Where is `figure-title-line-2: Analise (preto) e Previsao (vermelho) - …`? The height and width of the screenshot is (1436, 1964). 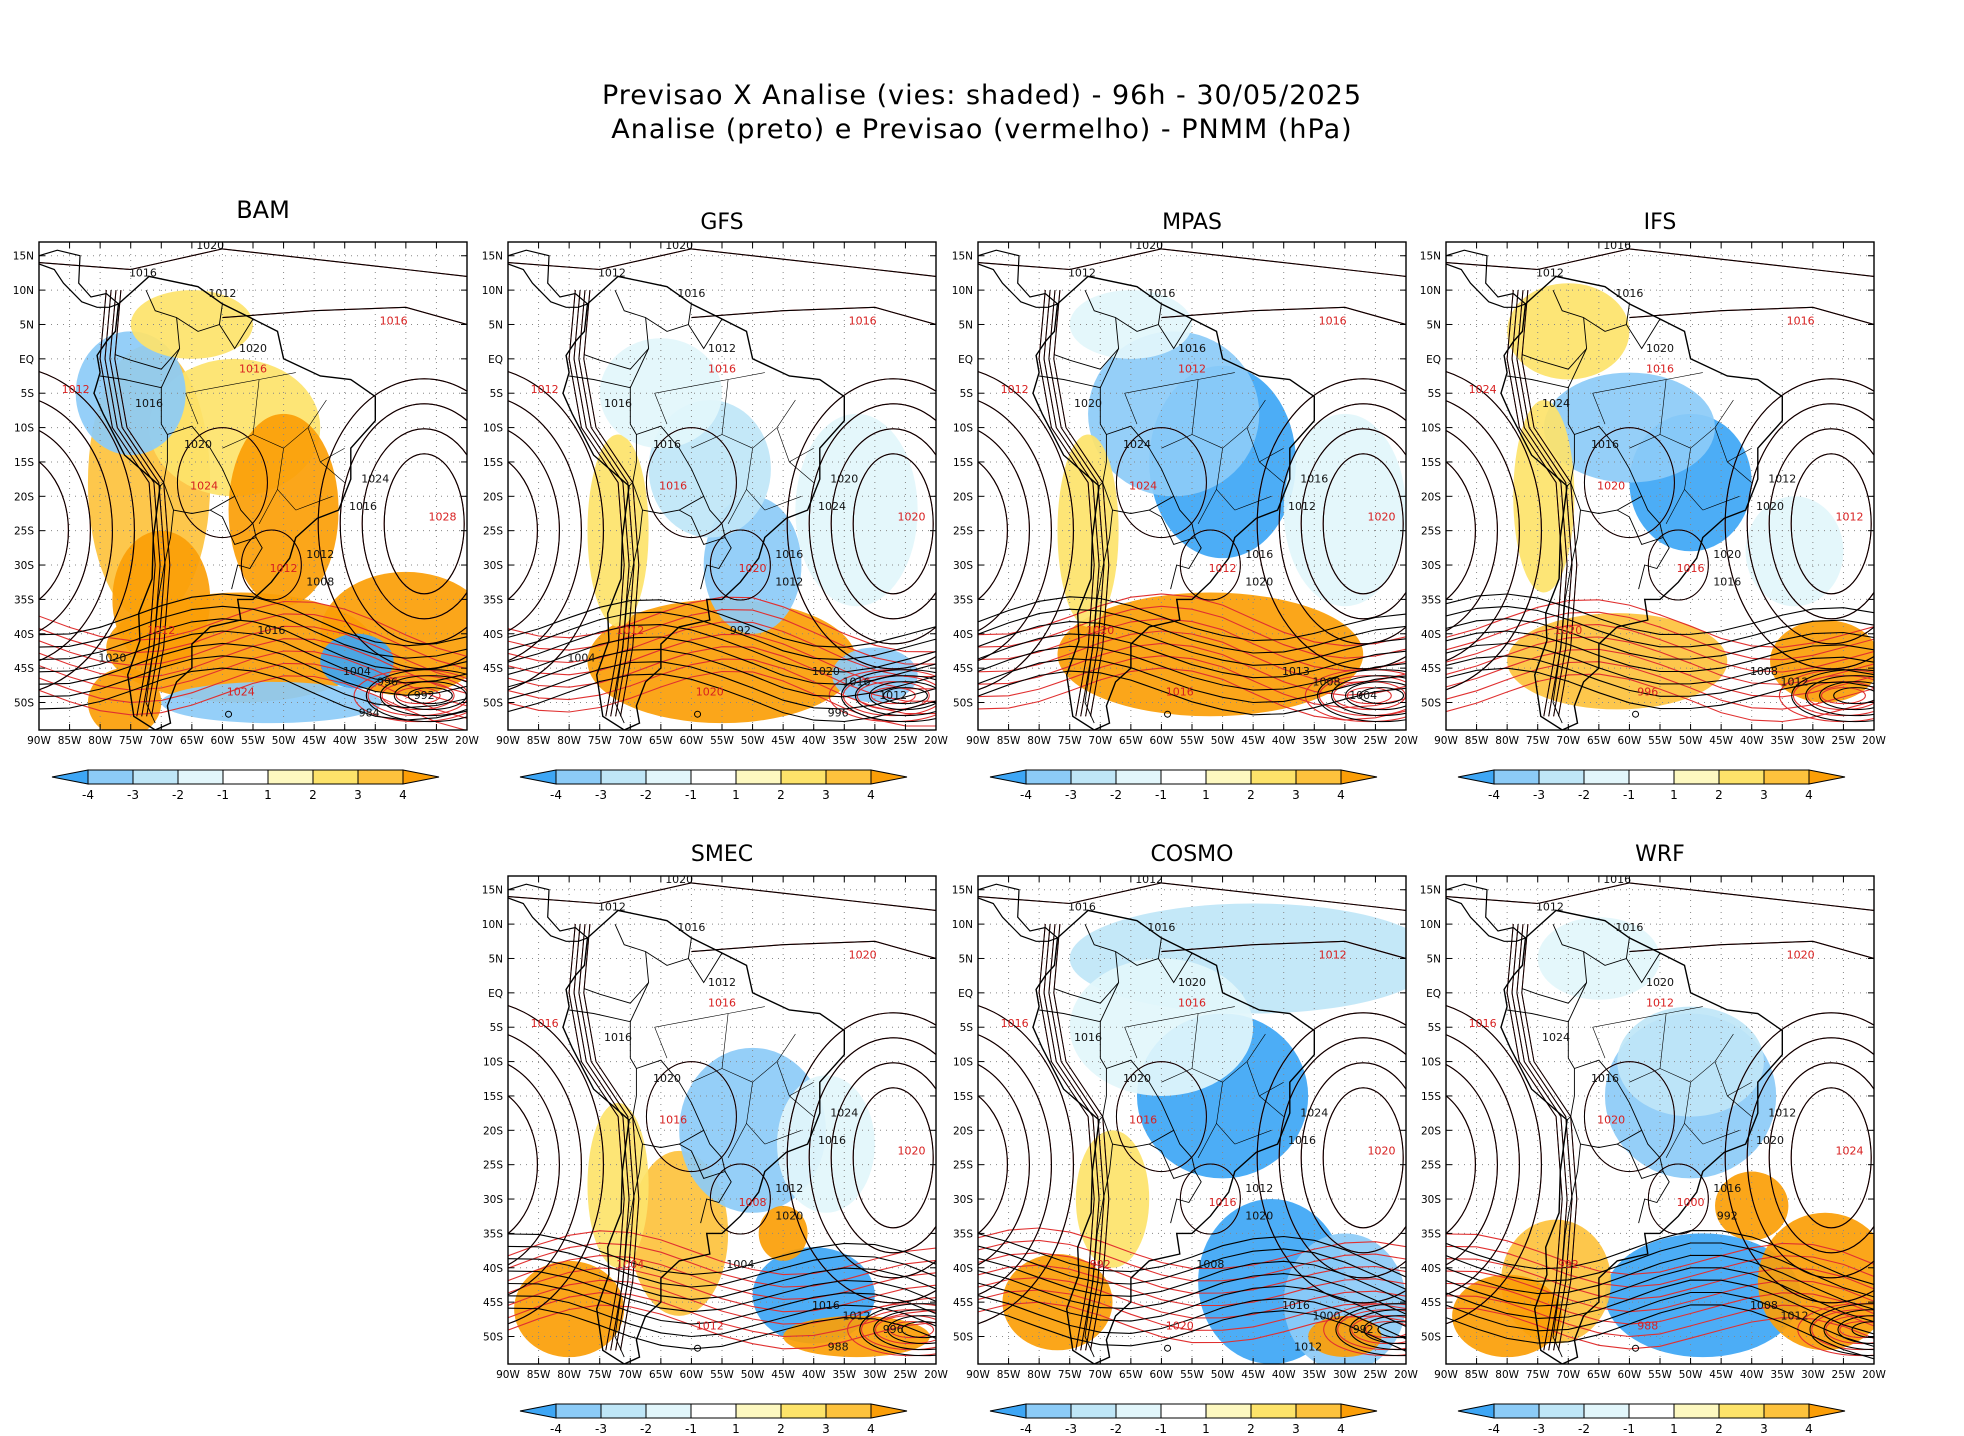 figure-title-line-2: Analise (preto) e Previsao (vermelho) - … is located at coordinates (982, 129).